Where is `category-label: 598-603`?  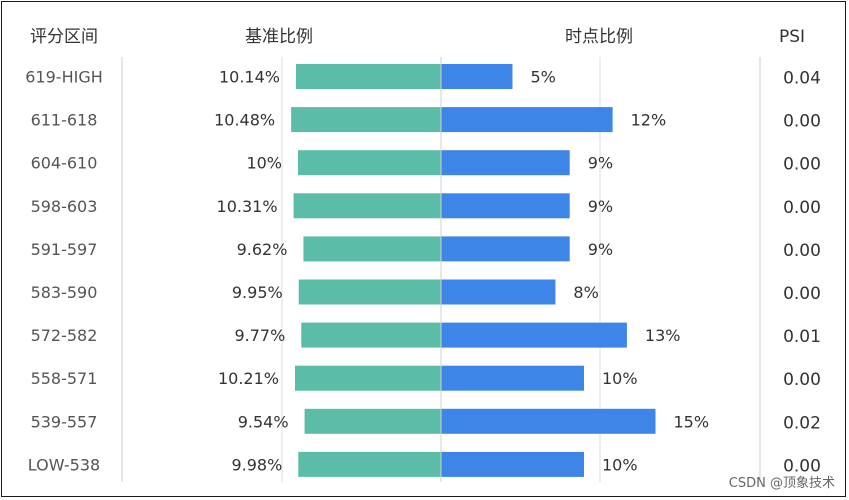 category-label: 598-603 is located at coordinates (64, 206).